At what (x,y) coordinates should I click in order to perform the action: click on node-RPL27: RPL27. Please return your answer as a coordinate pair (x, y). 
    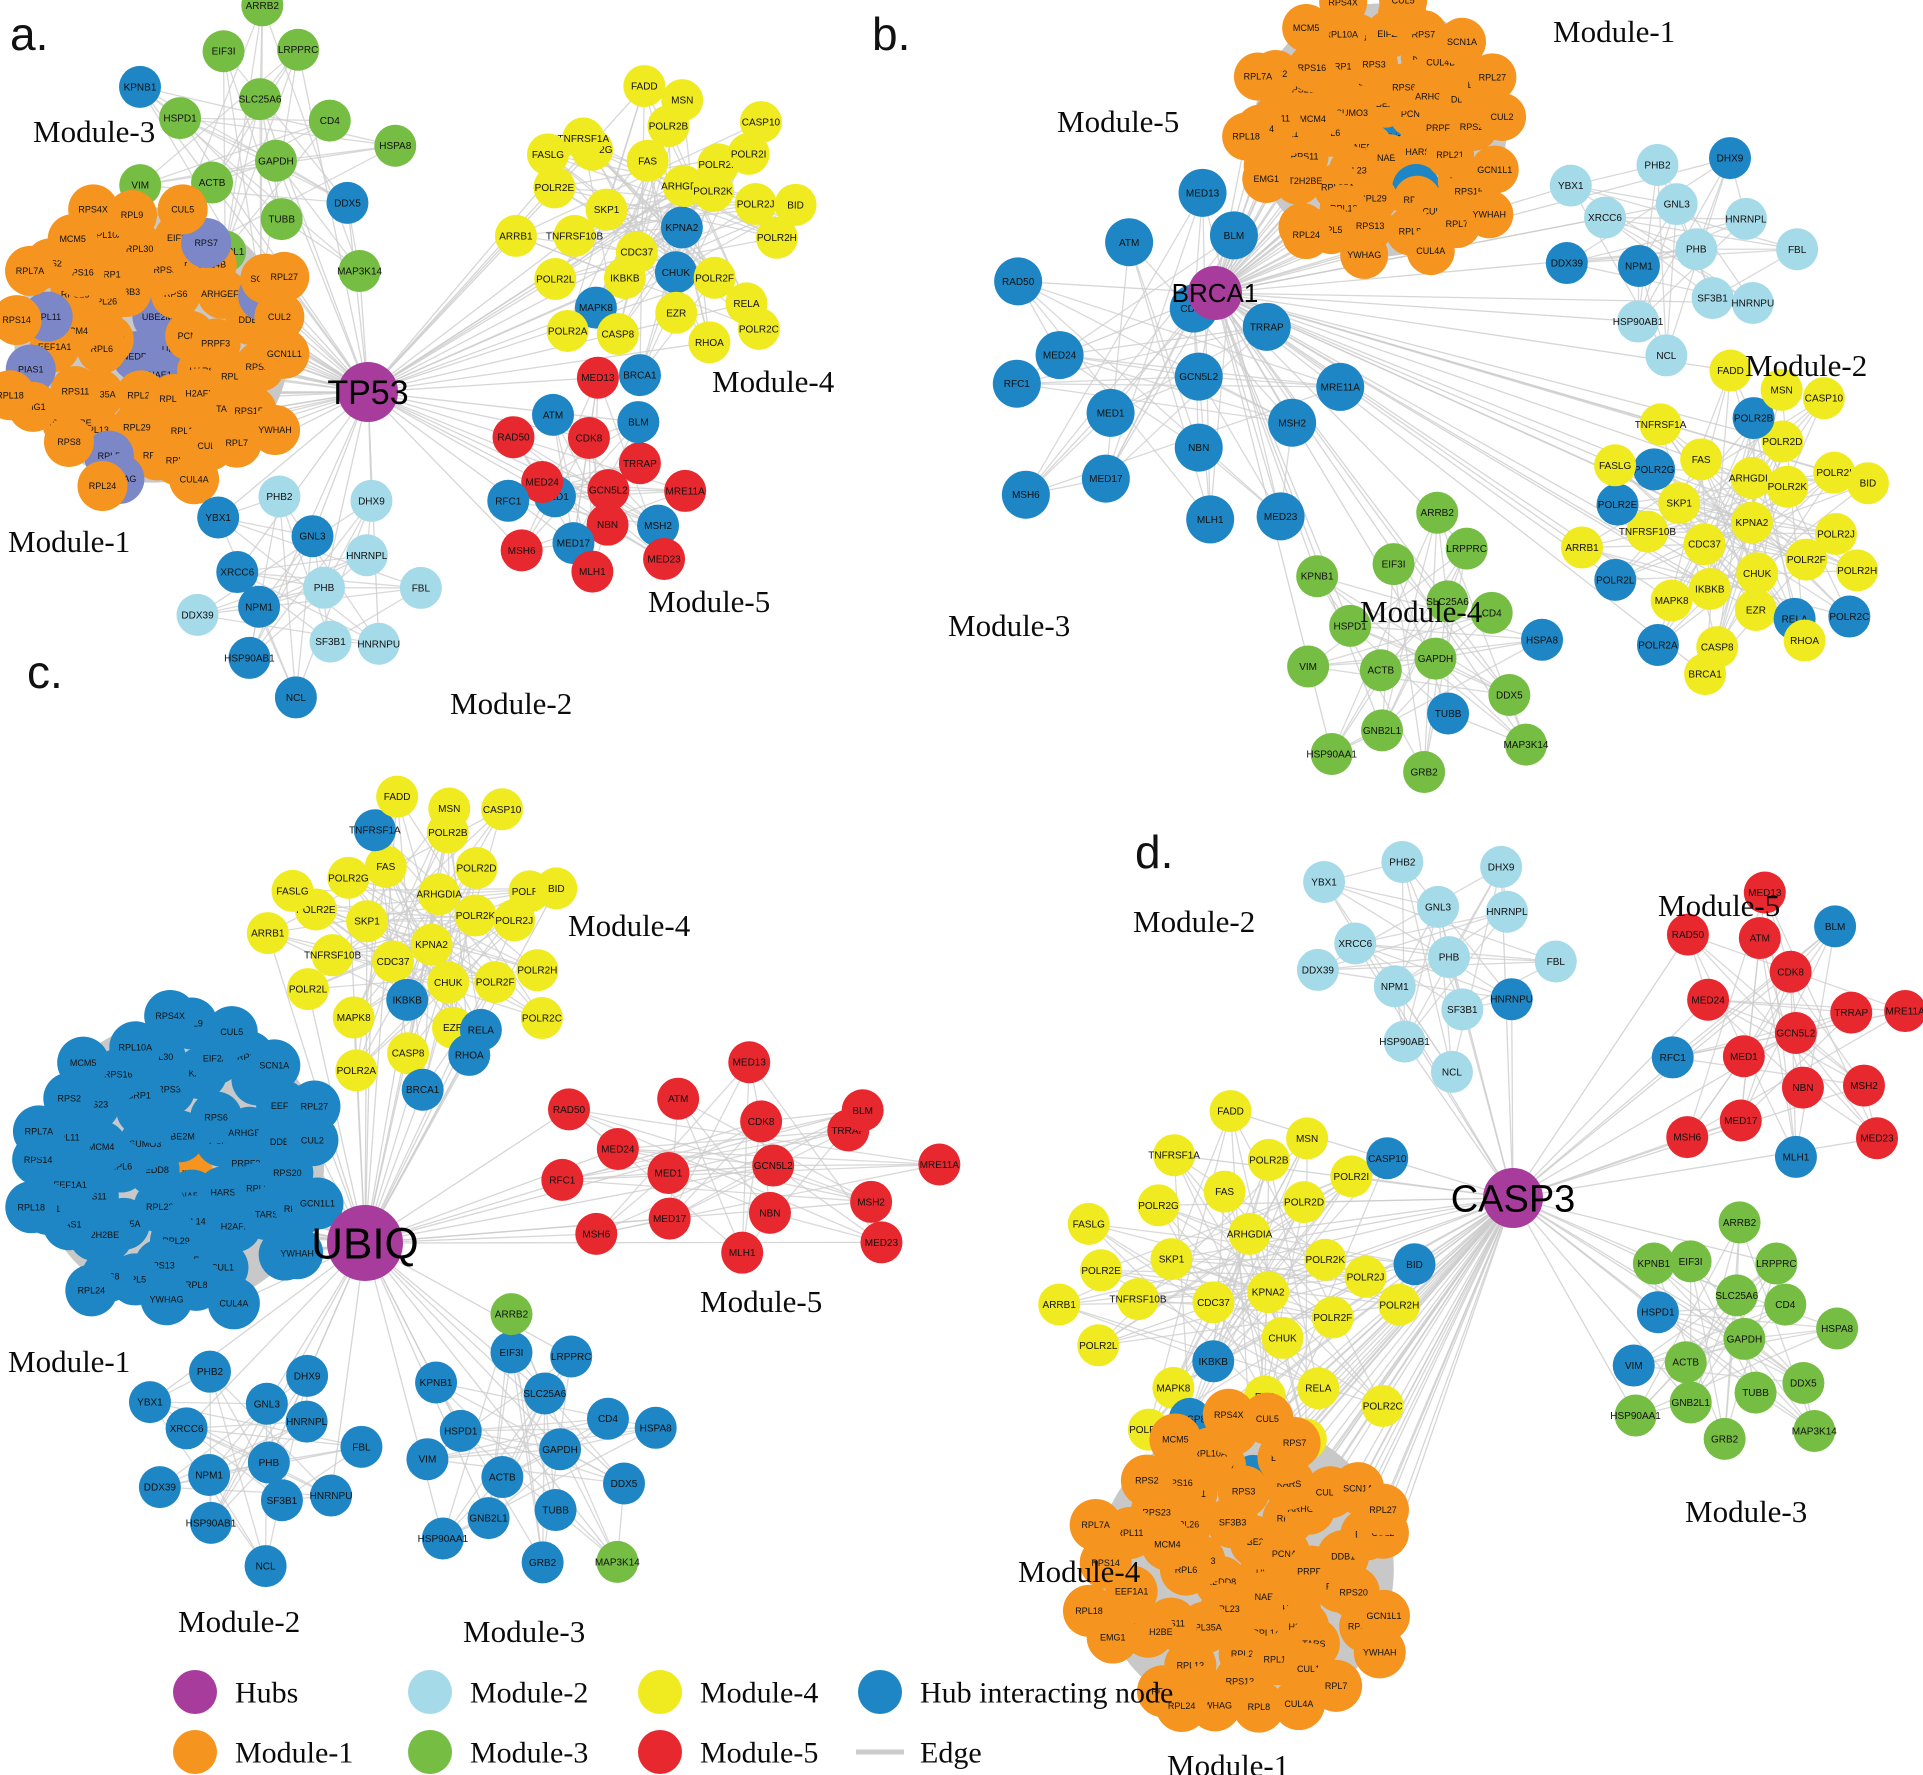
    Looking at the image, I should click on (1382, 1509).